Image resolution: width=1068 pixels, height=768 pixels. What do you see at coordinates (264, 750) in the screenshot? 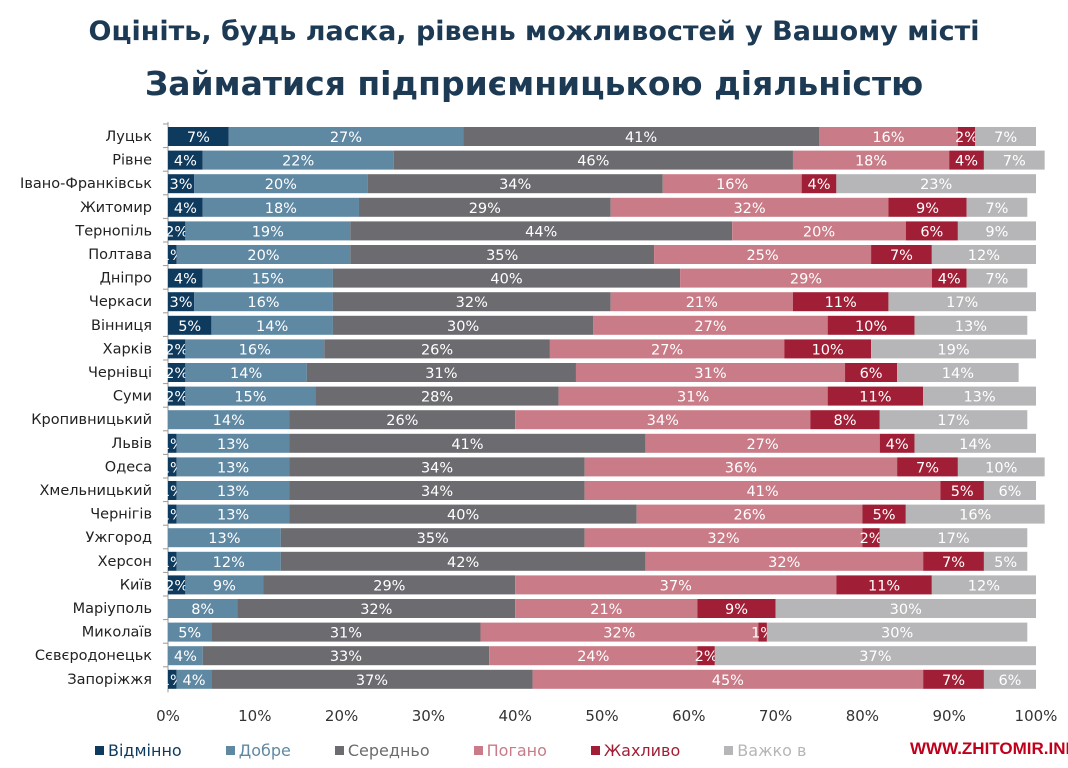
I see `legend-label: Добре` at bounding box center [264, 750].